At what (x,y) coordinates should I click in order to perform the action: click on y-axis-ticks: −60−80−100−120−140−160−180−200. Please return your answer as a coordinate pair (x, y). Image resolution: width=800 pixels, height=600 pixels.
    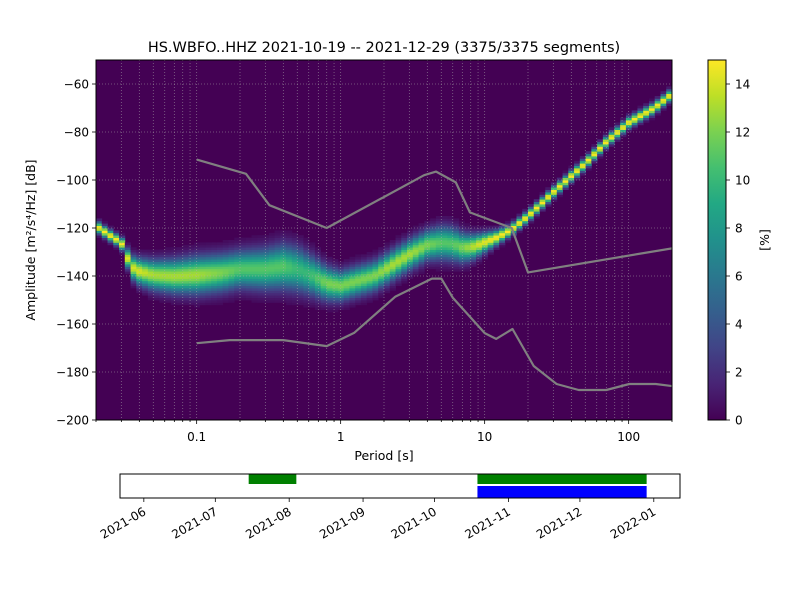
    Looking at the image, I should click on (76, 253).